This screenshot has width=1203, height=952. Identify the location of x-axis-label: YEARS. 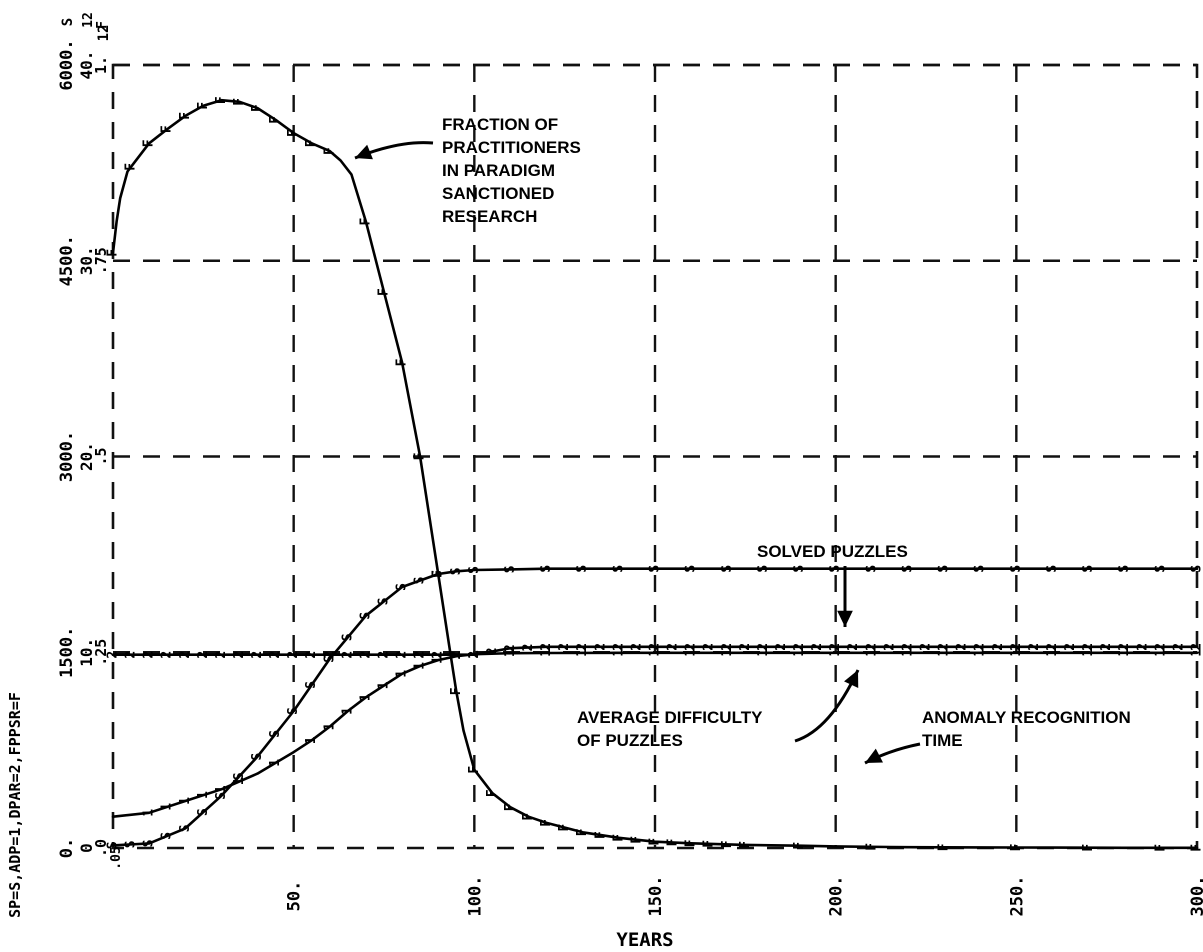
(644, 940).